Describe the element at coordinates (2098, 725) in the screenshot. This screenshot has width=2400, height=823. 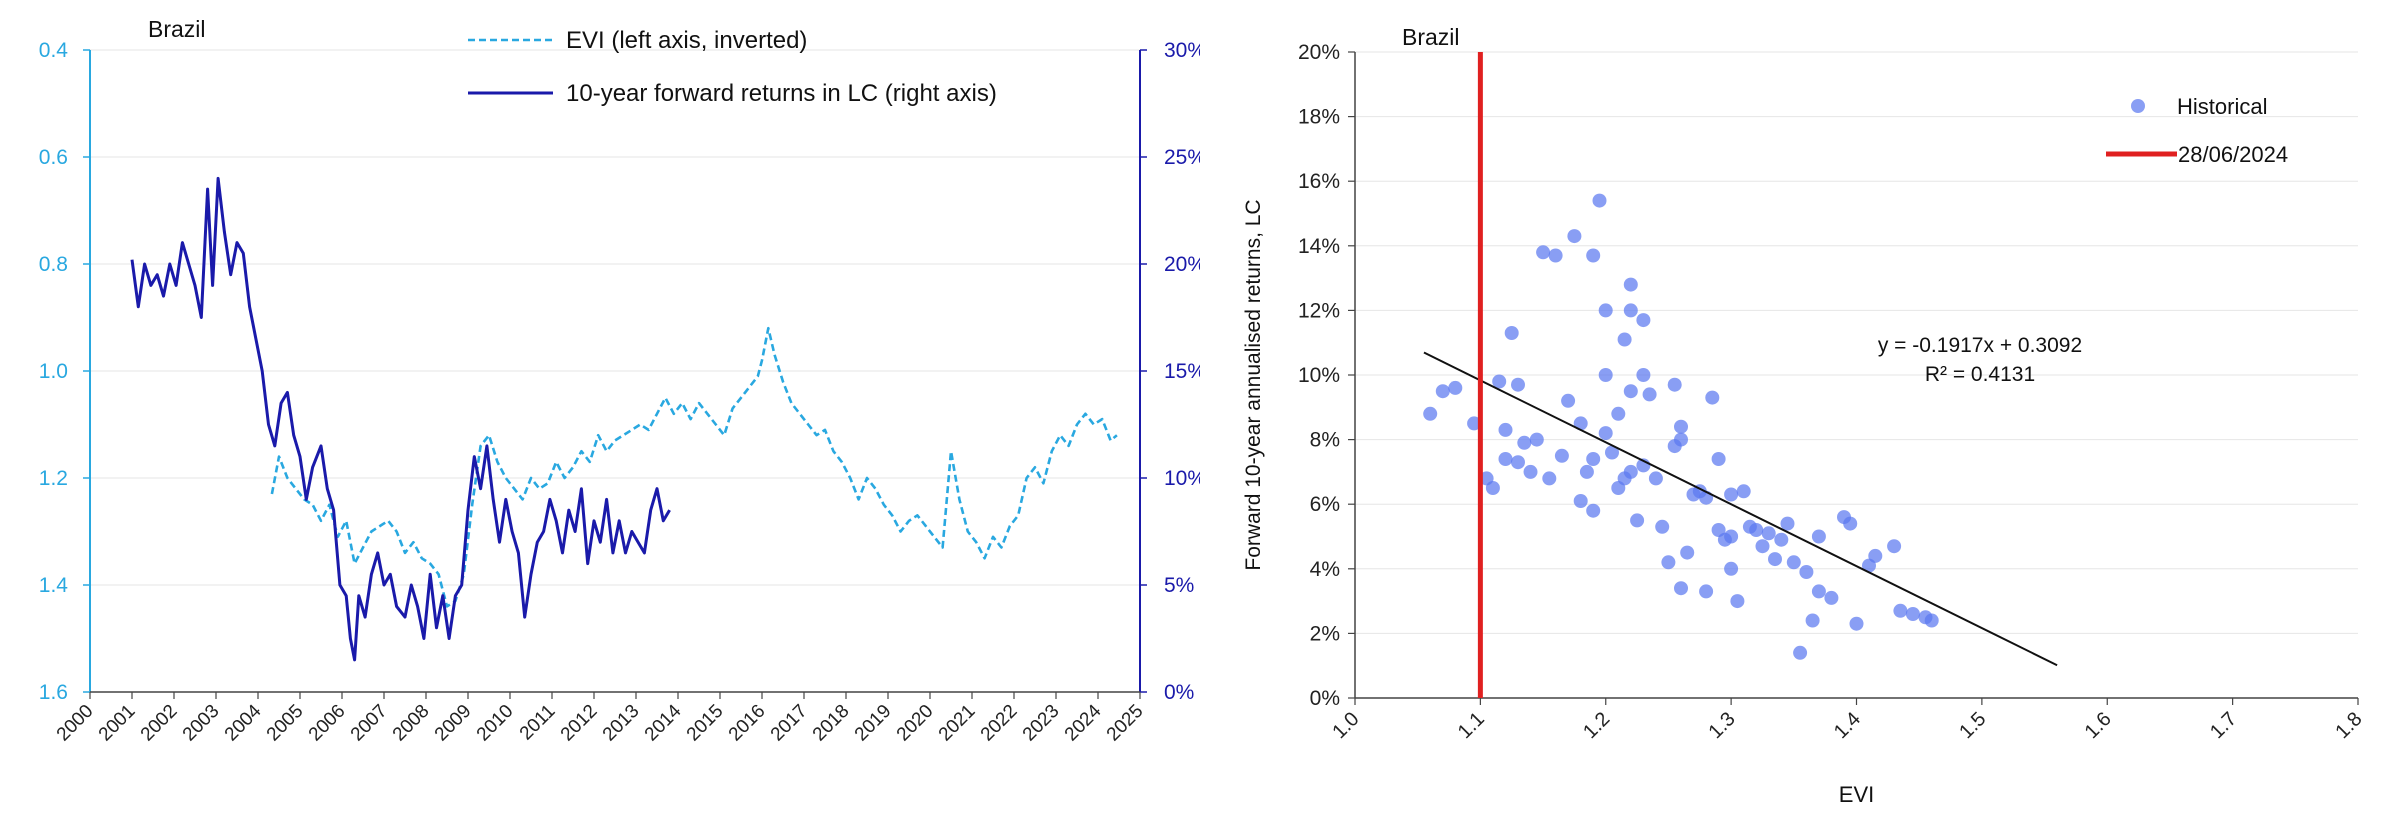
I see `x-axis-tick-label: 1.6` at that location.